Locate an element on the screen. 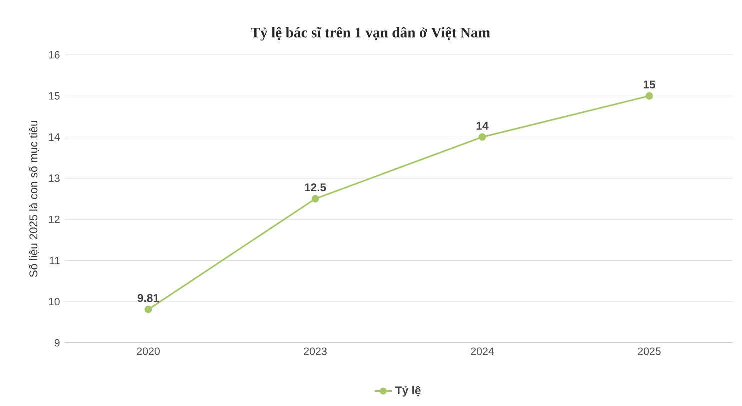  data-label: 12.5 is located at coordinates (315, 188).